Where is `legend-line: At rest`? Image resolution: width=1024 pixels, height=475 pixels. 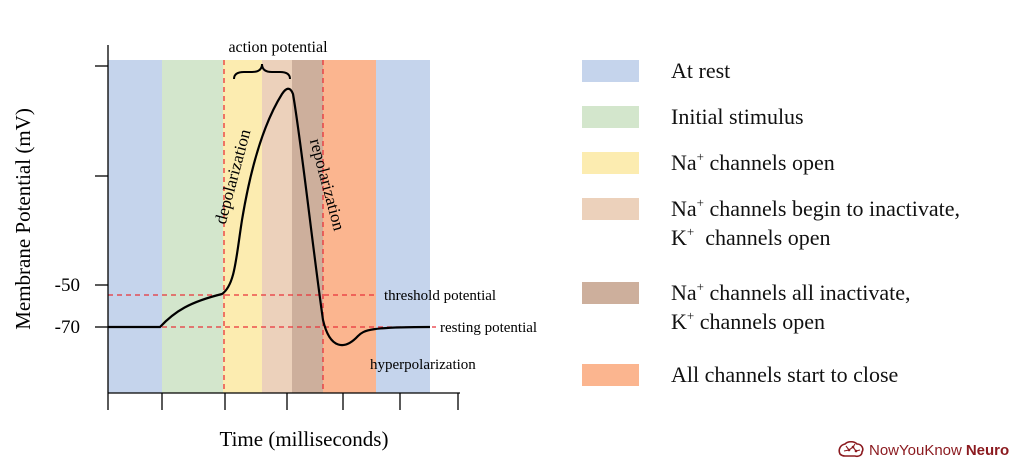
legend-line: At rest is located at coordinates (700, 70).